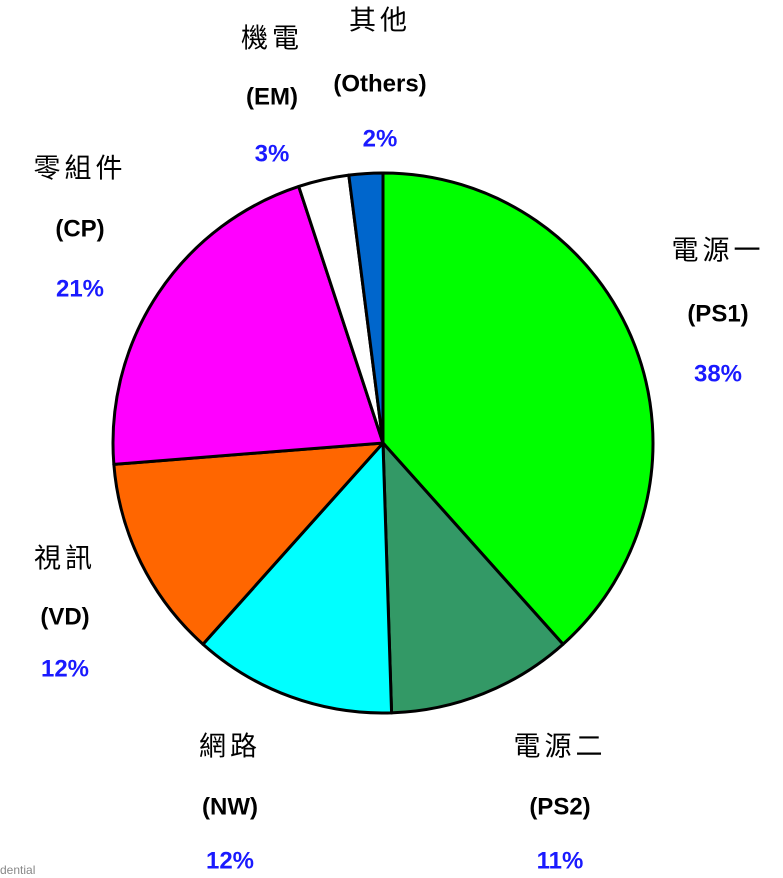 Image resolution: width=783 pixels, height=878 pixels. What do you see at coordinates (230, 747) in the screenshot?
I see `slice-label: 網路` at bounding box center [230, 747].